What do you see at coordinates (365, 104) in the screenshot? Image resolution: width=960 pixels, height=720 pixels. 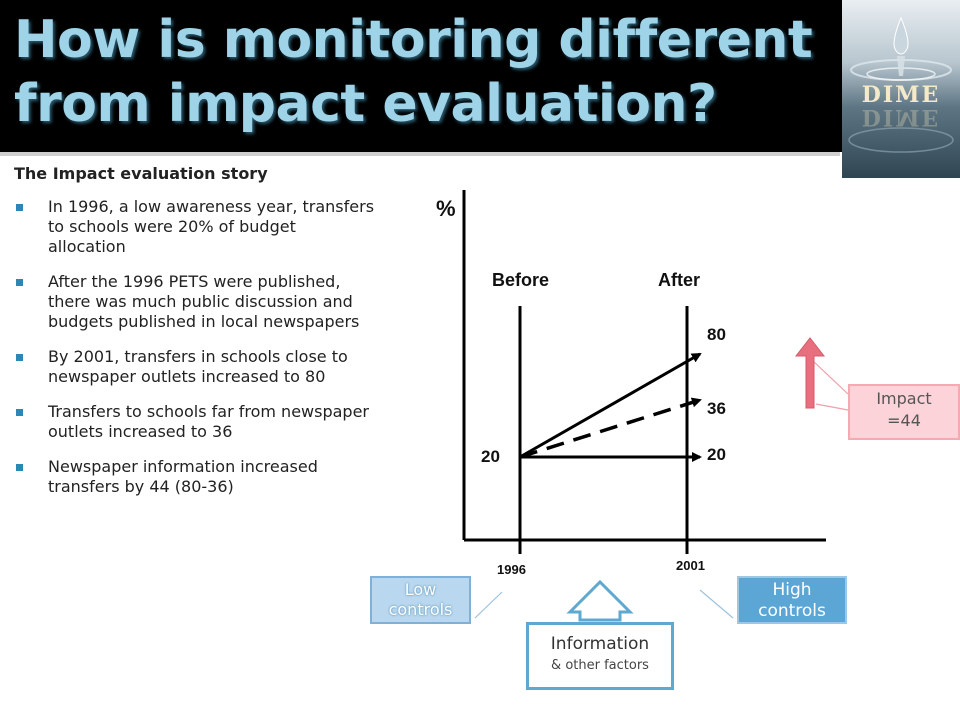 I see `slide-title-line-2: from impact evaluation?` at bounding box center [365, 104].